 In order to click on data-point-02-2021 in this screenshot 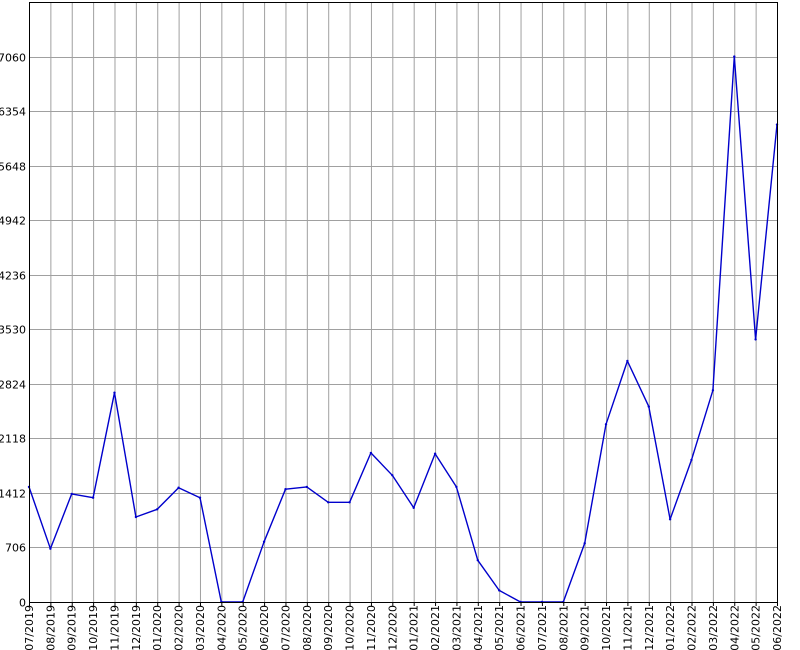, I will do `click(435, 453)`.